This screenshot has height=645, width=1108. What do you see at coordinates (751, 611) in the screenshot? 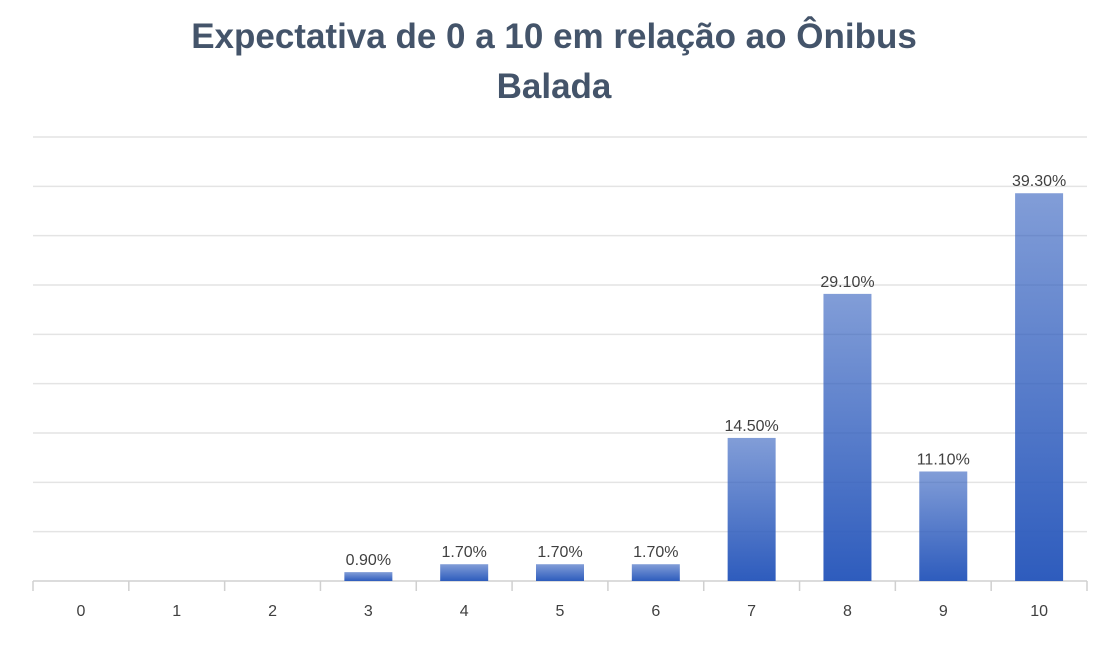
I see `x-tick-label: 7` at bounding box center [751, 611].